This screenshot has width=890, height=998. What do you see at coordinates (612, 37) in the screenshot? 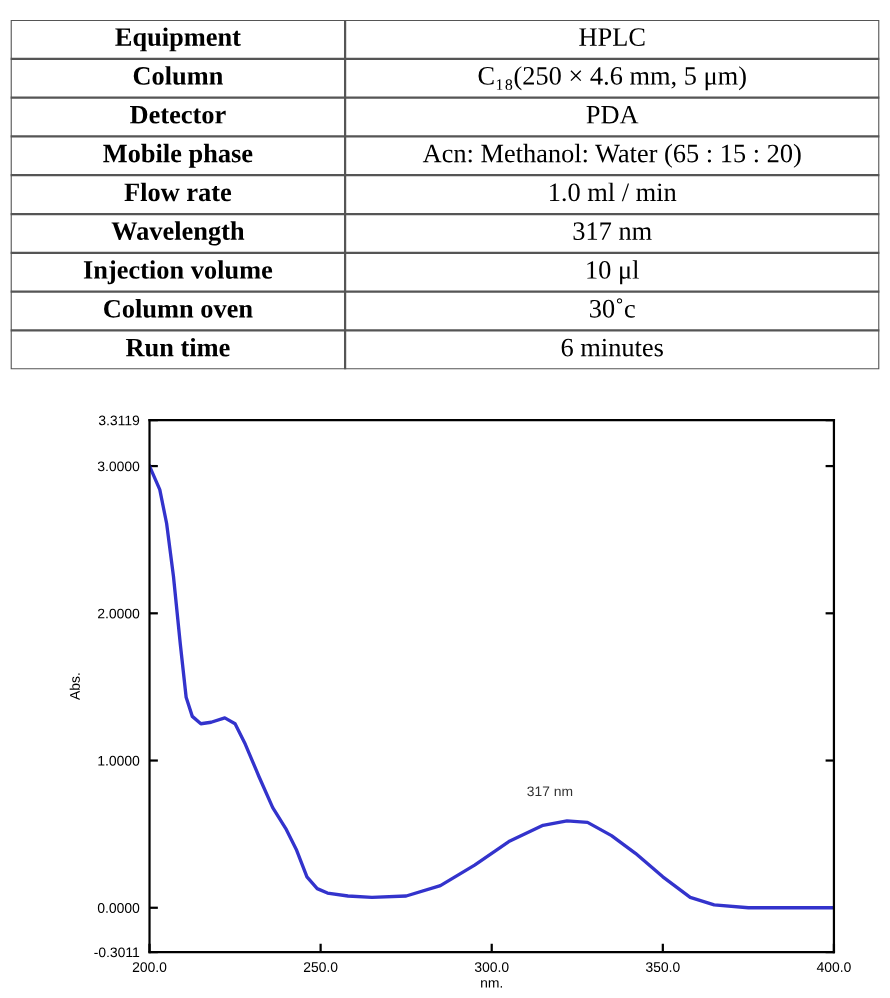
I see `text: HPLC` at bounding box center [612, 37].